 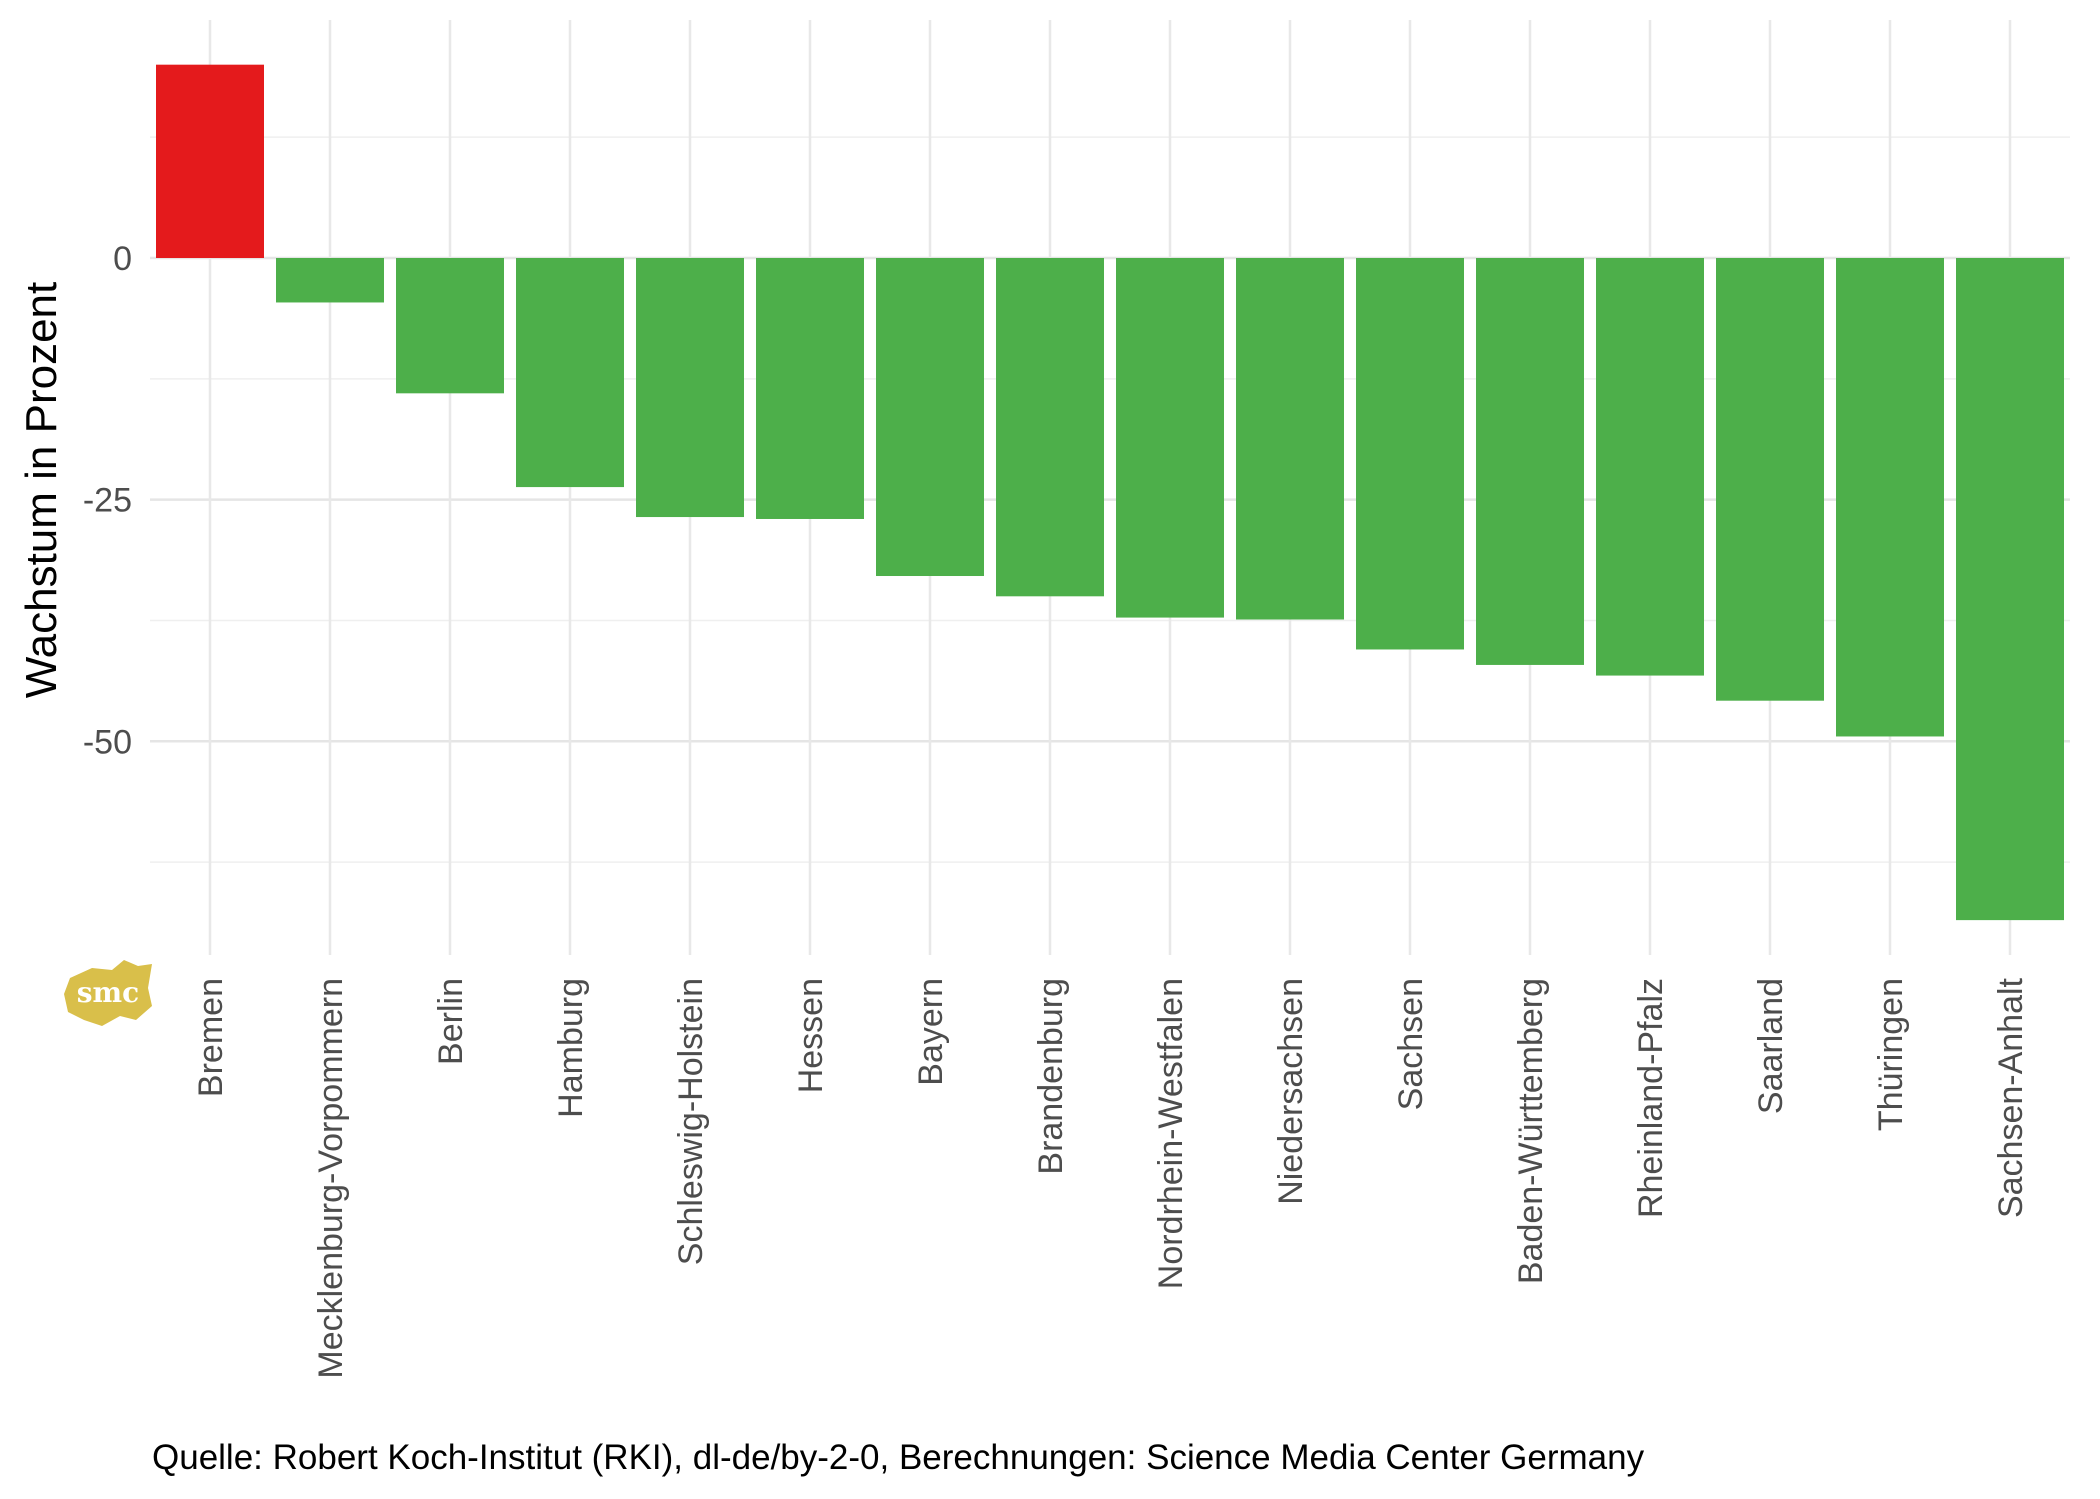 I want to click on smc-logo-text: smc, so click(x=108, y=992).